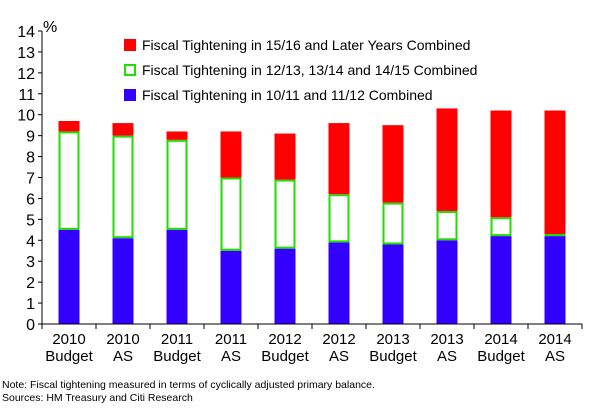 The width and height of the screenshot is (592, 413). What do you see at coordinates (97, 398) in the screenshot?
I see `chart-sources: Sources: HM Treasury and Citi Research` at bounding box center [97, 398].